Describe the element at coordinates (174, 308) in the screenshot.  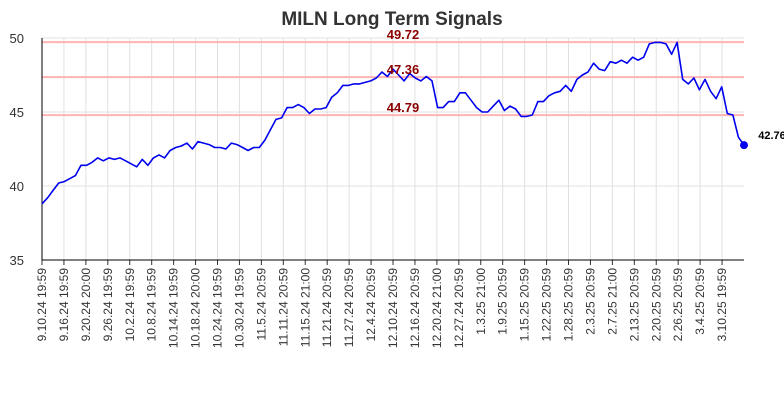
I see `x-tick-label: 10.14.24 19:59` at that location.